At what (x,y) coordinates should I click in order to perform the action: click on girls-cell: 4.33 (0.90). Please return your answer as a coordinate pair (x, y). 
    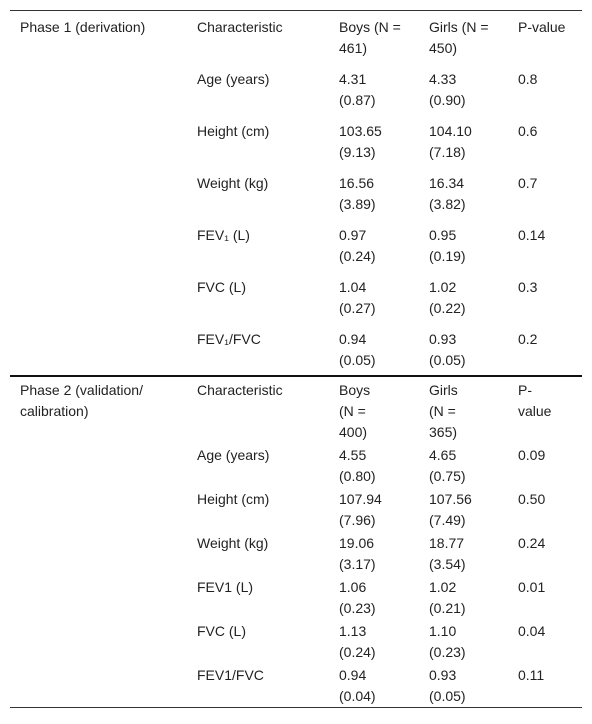
    Looking at the image, I should click on (463, 89).